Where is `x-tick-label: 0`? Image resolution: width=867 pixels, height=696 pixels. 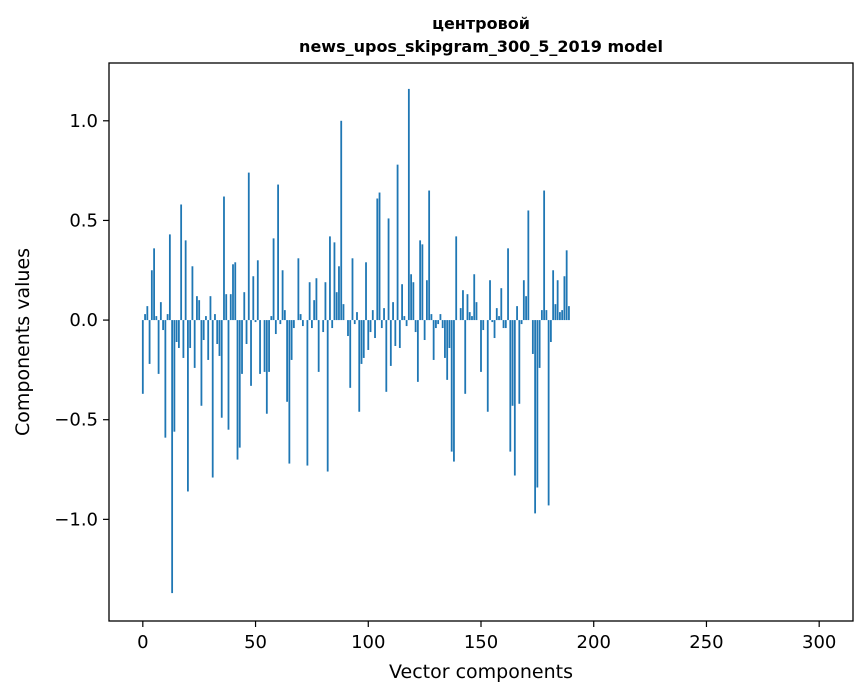
x-tick-label: 0 is located at coordinates (142, 642).